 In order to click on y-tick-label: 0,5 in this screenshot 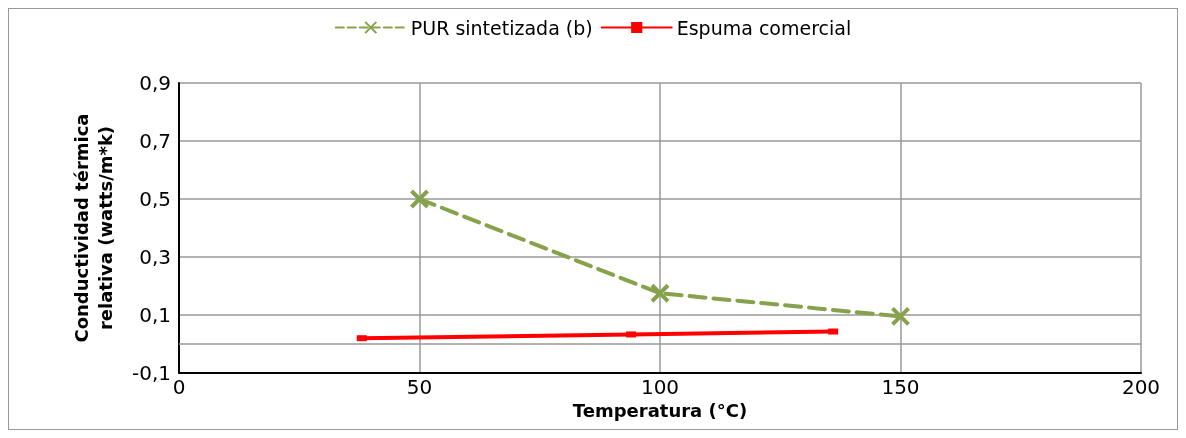, I will do `click(155, 199)`.